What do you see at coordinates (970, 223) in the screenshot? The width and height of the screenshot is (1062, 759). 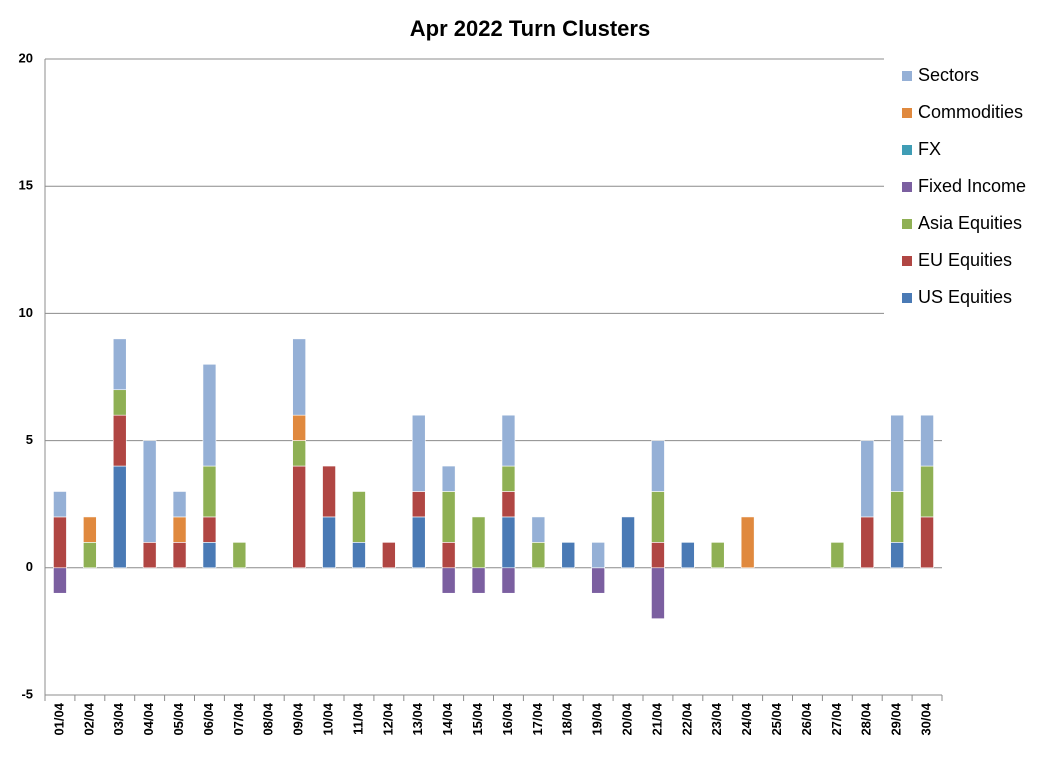 I see `legend-label: Asia Equities` at bounding box center [970, 223].